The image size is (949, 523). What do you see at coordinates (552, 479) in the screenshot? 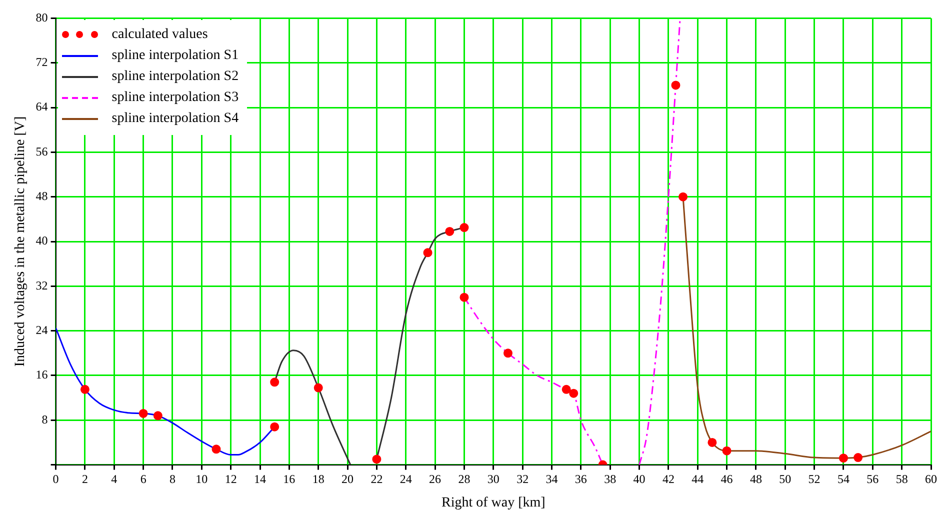
I see `x-tick-label: 34` at bounding box center [552, 479].